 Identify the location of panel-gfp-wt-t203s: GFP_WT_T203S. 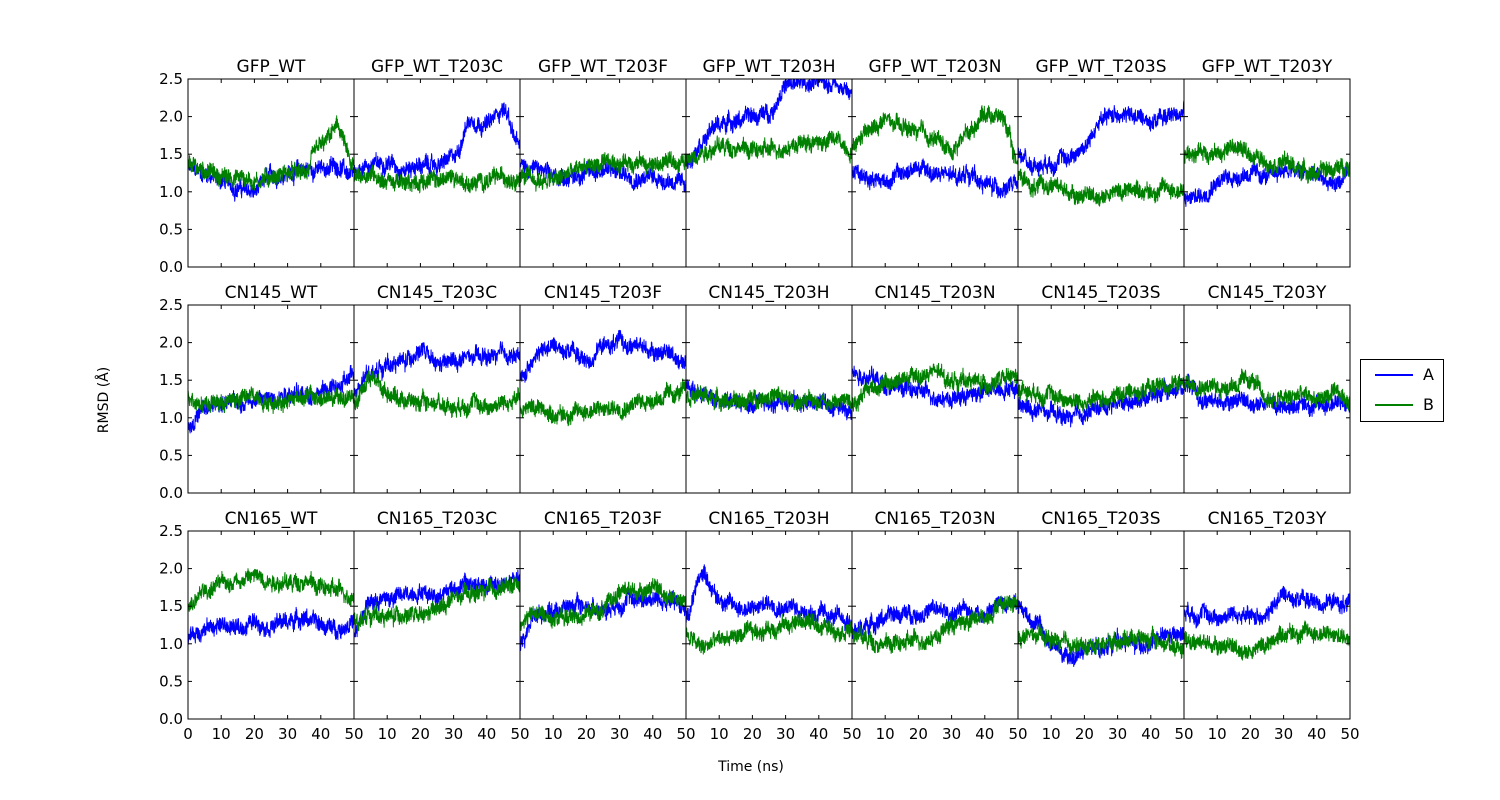
(1101, 162).